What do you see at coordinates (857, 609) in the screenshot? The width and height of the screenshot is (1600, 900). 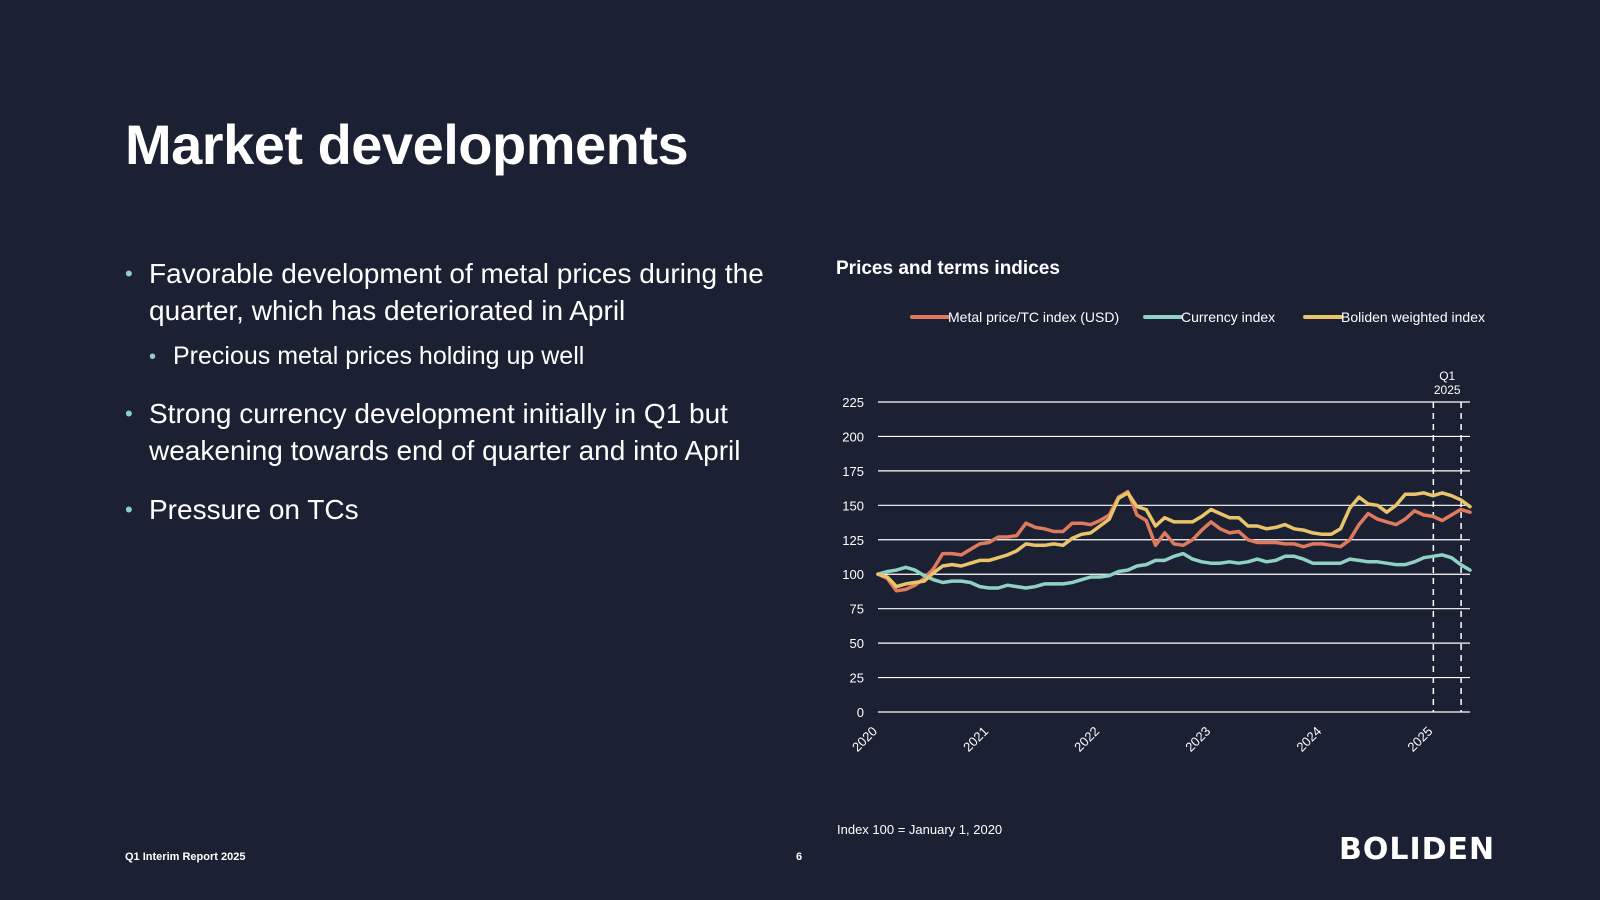 I see `y-tick-label: 75` at bounding box center [857, 609].